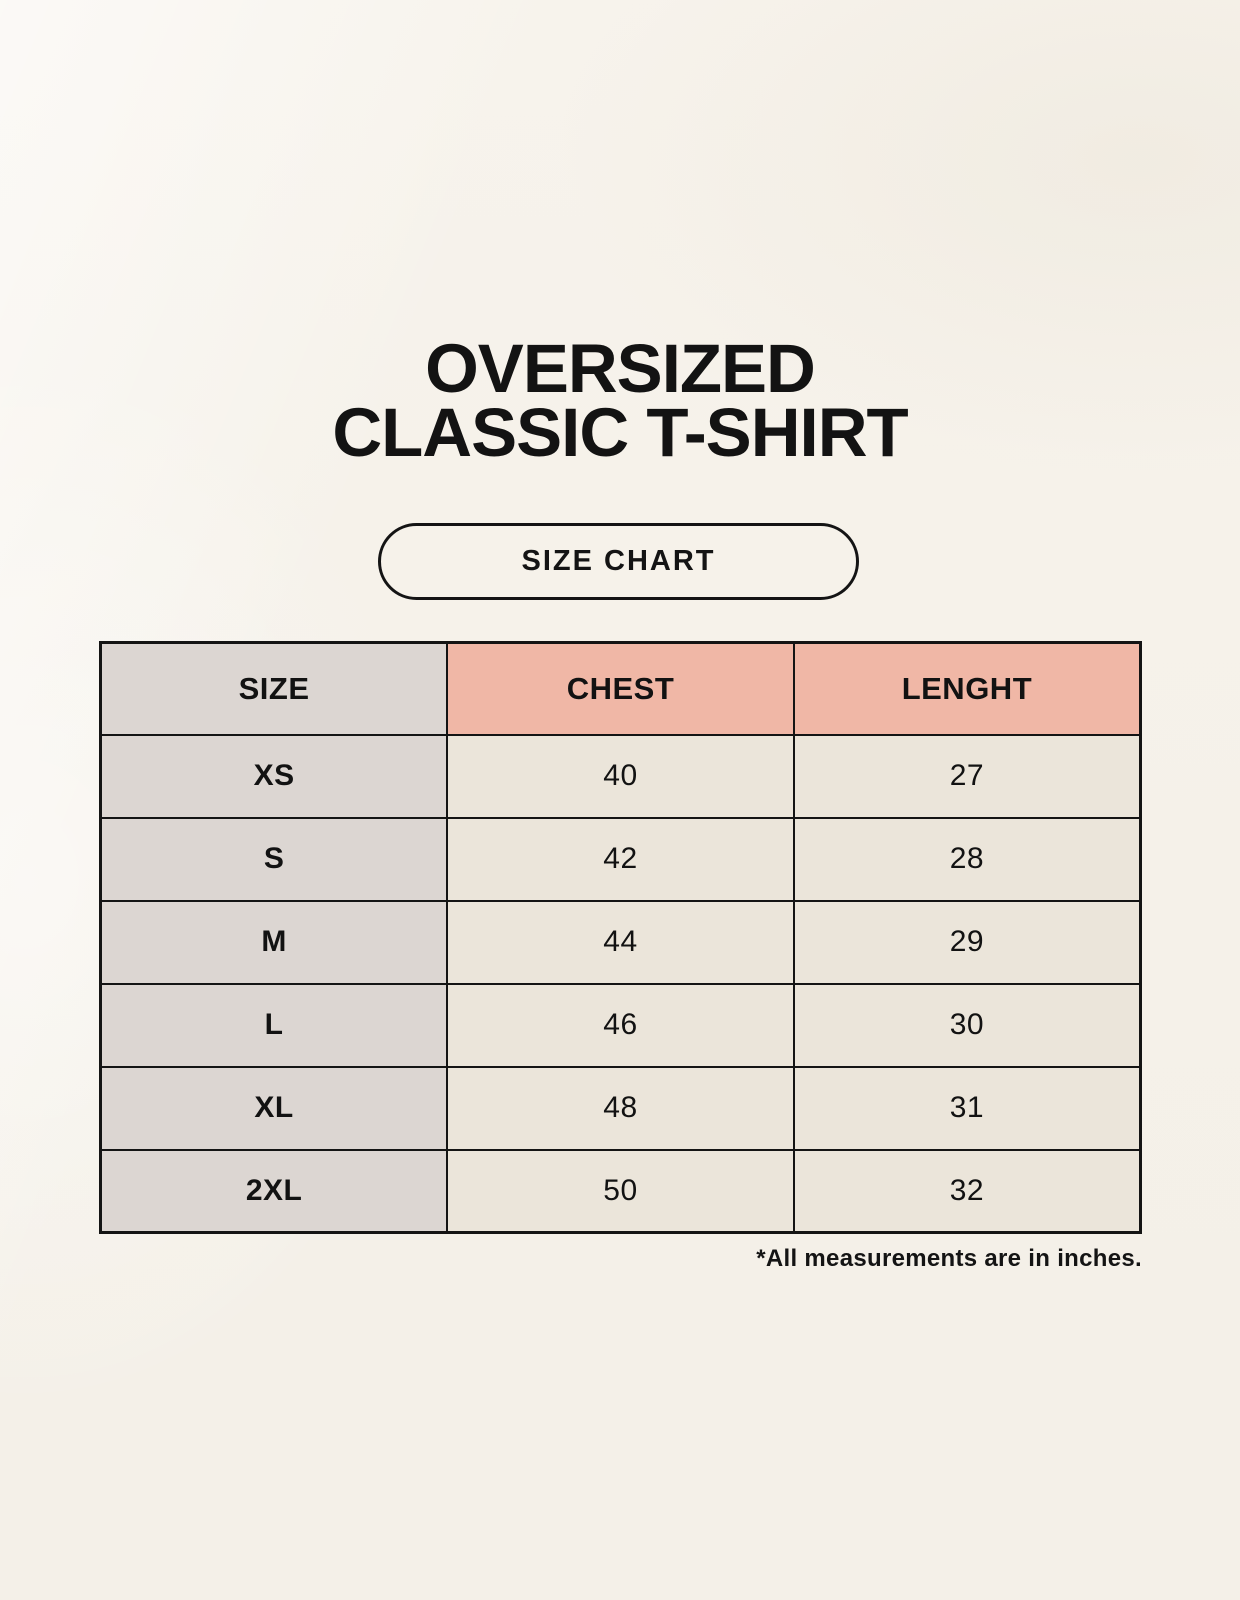  I want to click on length-cell: 29, so click(967, 942).